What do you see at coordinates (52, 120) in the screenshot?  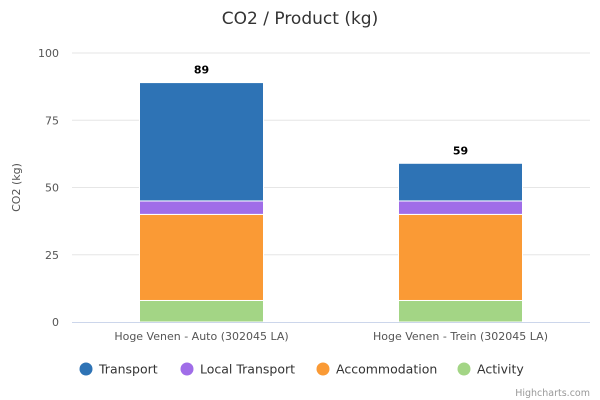 I see `y-tick-label: 75` at bounding box center [52, 120].